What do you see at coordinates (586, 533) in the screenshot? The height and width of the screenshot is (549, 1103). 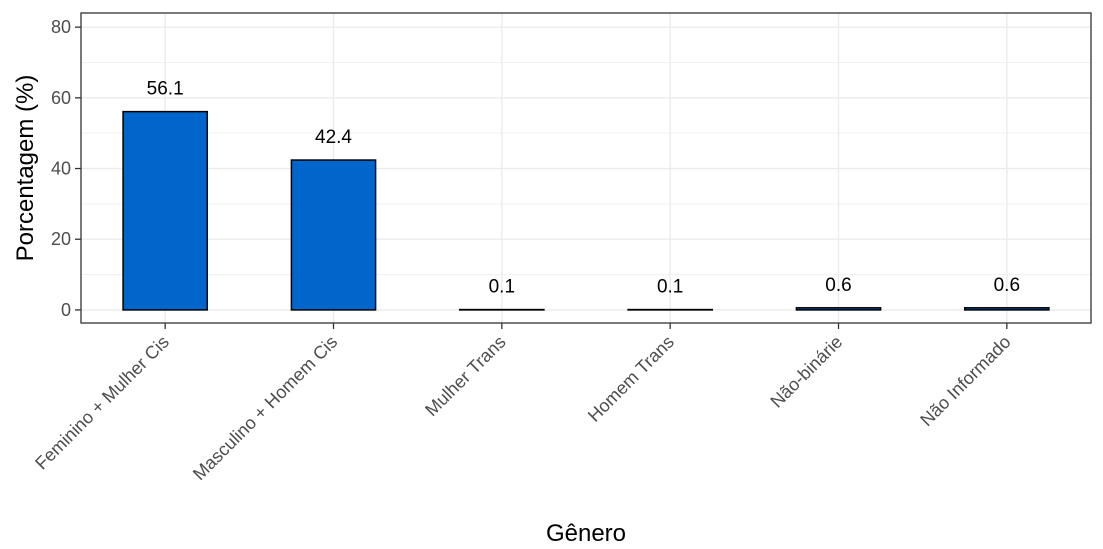 I see `x-axis-title: Gênero` at bounding box center [586, 533].